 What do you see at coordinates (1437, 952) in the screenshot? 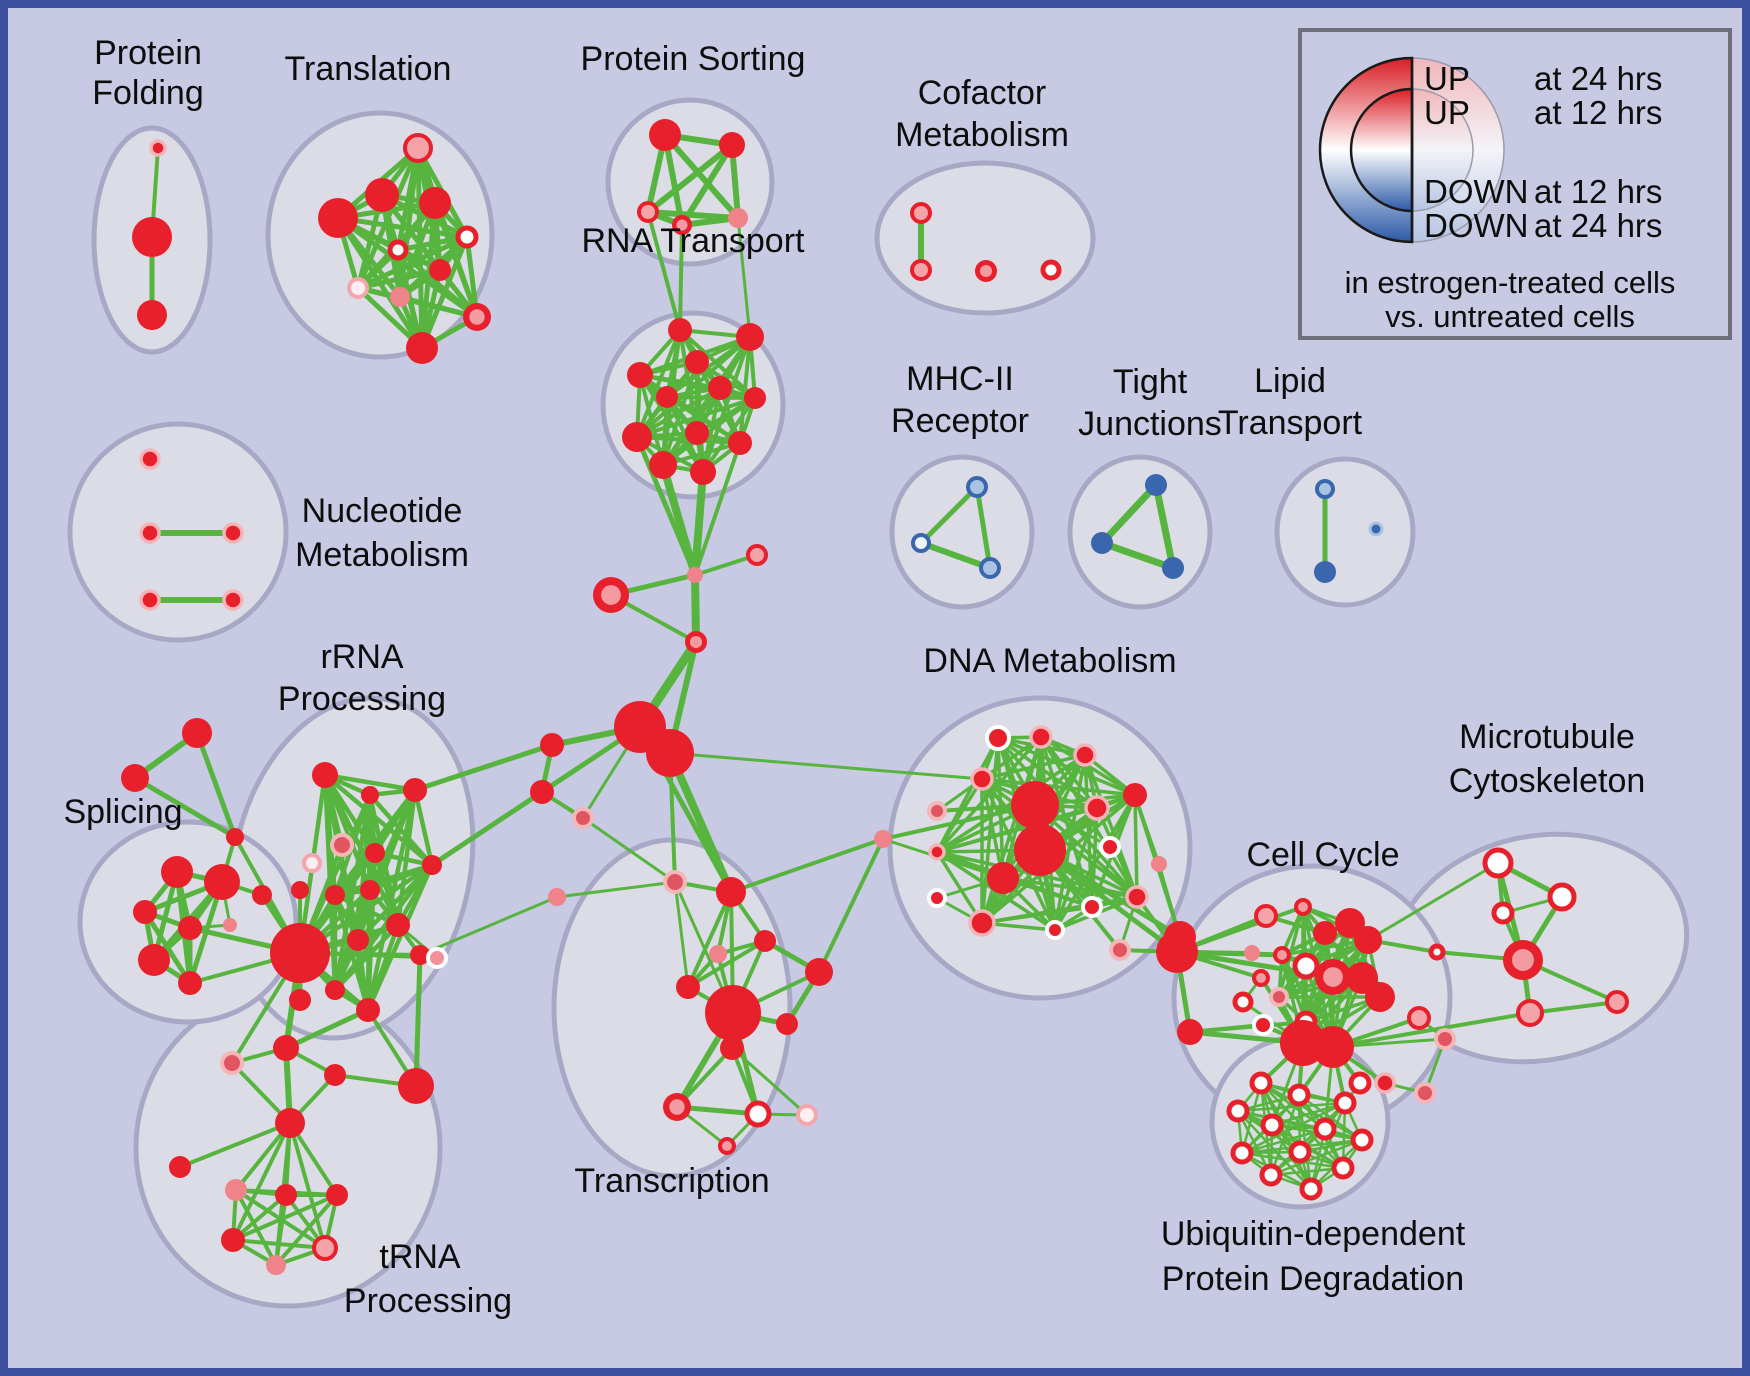
I see `network-node-mt5` at bounding box center [1437, 952].